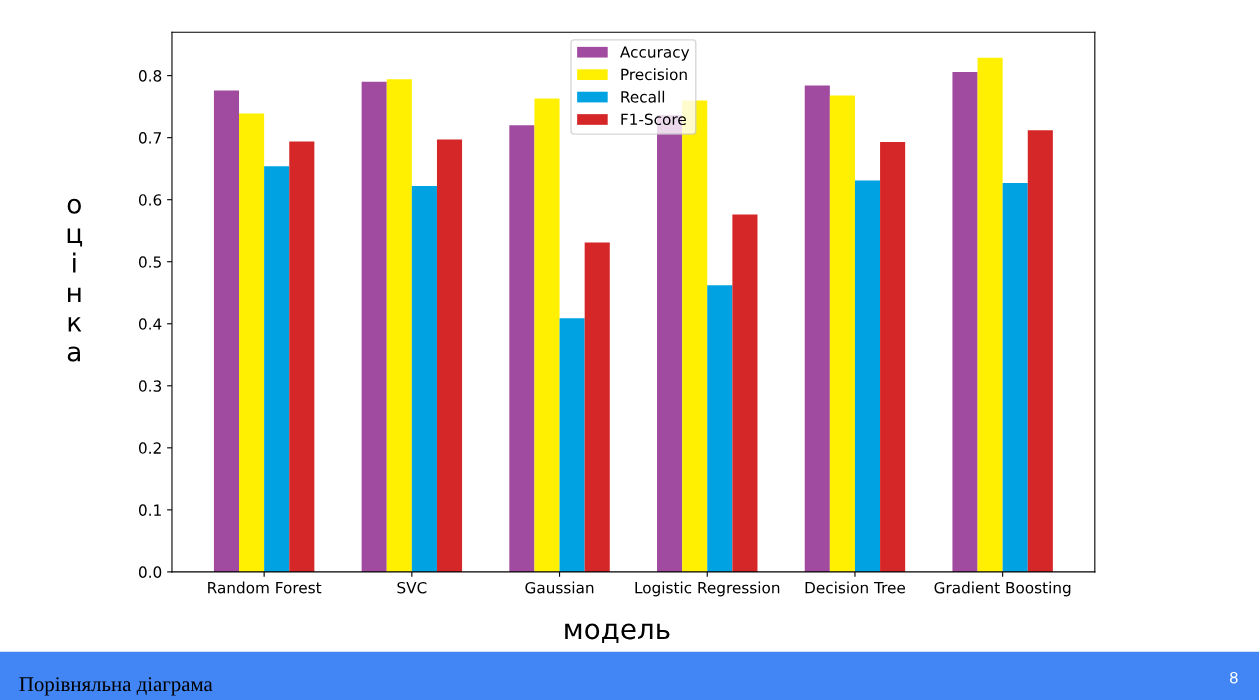 This screenshot has height=700, width=1259. I want to click on legend-label: Recall, so click(643, 96).